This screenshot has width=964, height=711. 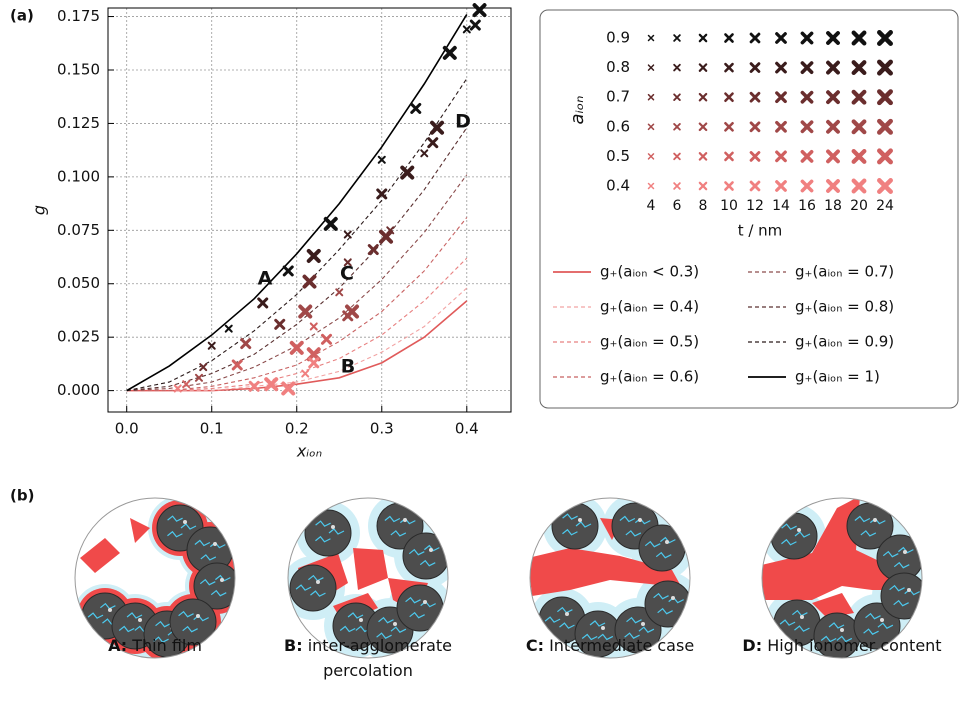 I want to click on caption-text: Thin film, so click(x=166, y=645).